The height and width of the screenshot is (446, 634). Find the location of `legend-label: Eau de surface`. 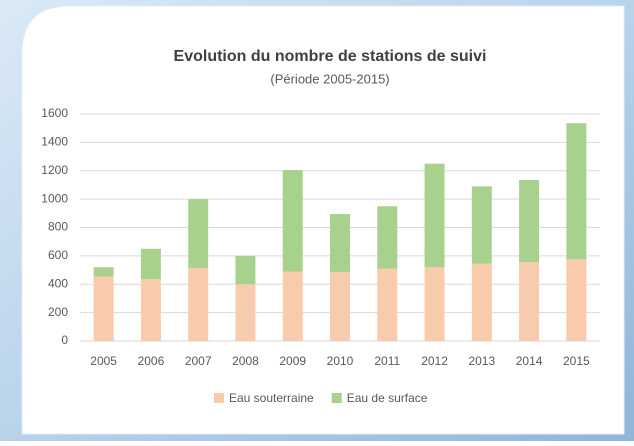

legend-label: Eau de surface is located at coordinates (387, 398).